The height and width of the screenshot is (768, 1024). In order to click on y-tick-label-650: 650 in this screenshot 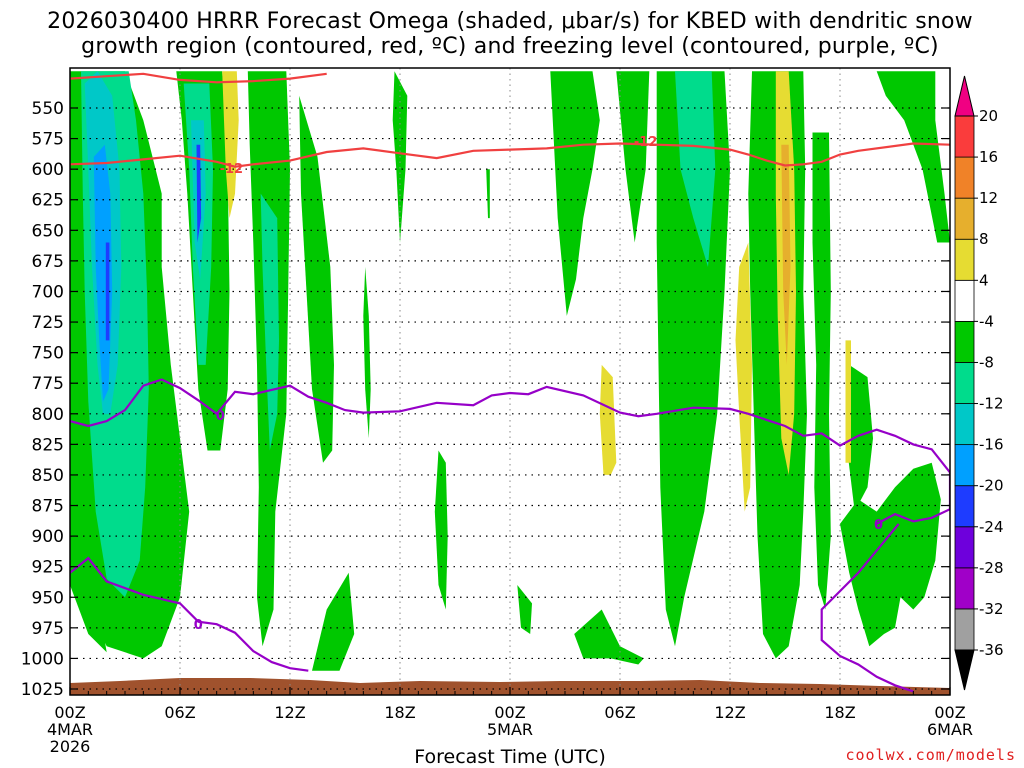, I will do `click(48, 231)`.